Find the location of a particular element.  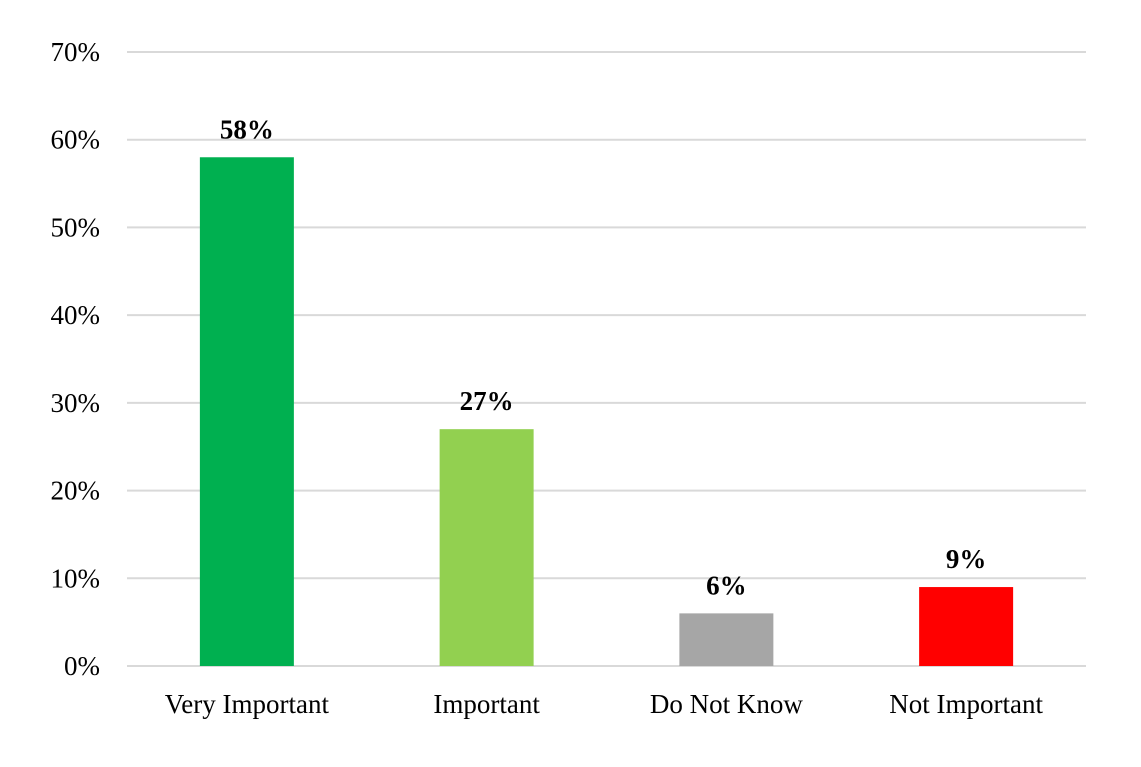

y-tick-label: 50% is located at coordinates (76, 227).